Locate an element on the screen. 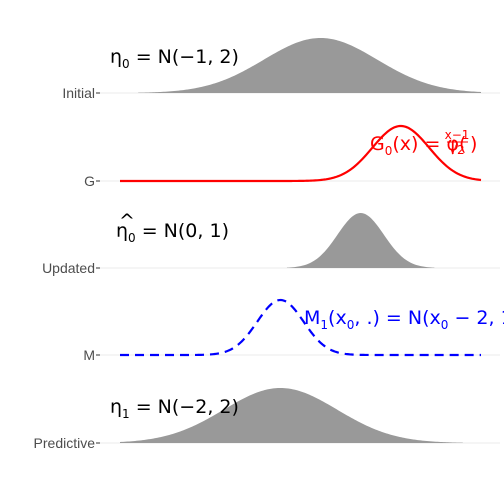 This screenshot has width=504, height=504. density-curve-updated is located at coordinates (360, 240).